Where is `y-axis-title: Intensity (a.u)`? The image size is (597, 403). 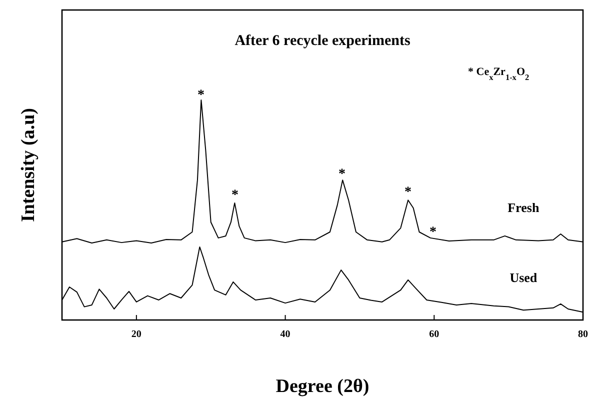
y-axis-title: Intensity (a.u) is located at coordinates (28, 165).